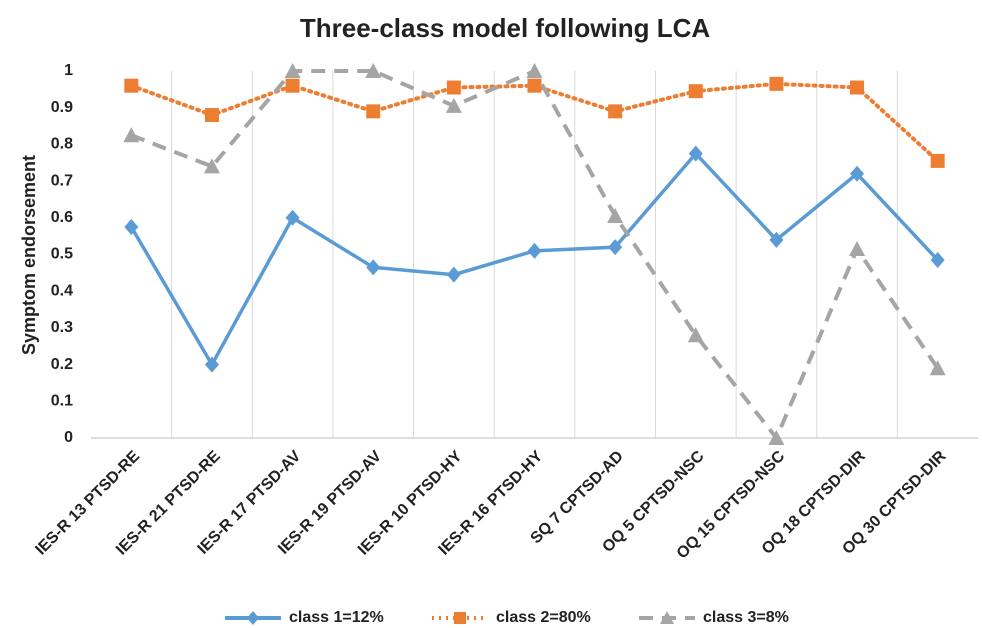 The image size is (982, 628). I want to click on chart-title: Three-class model following LCA, so click(505, 28).